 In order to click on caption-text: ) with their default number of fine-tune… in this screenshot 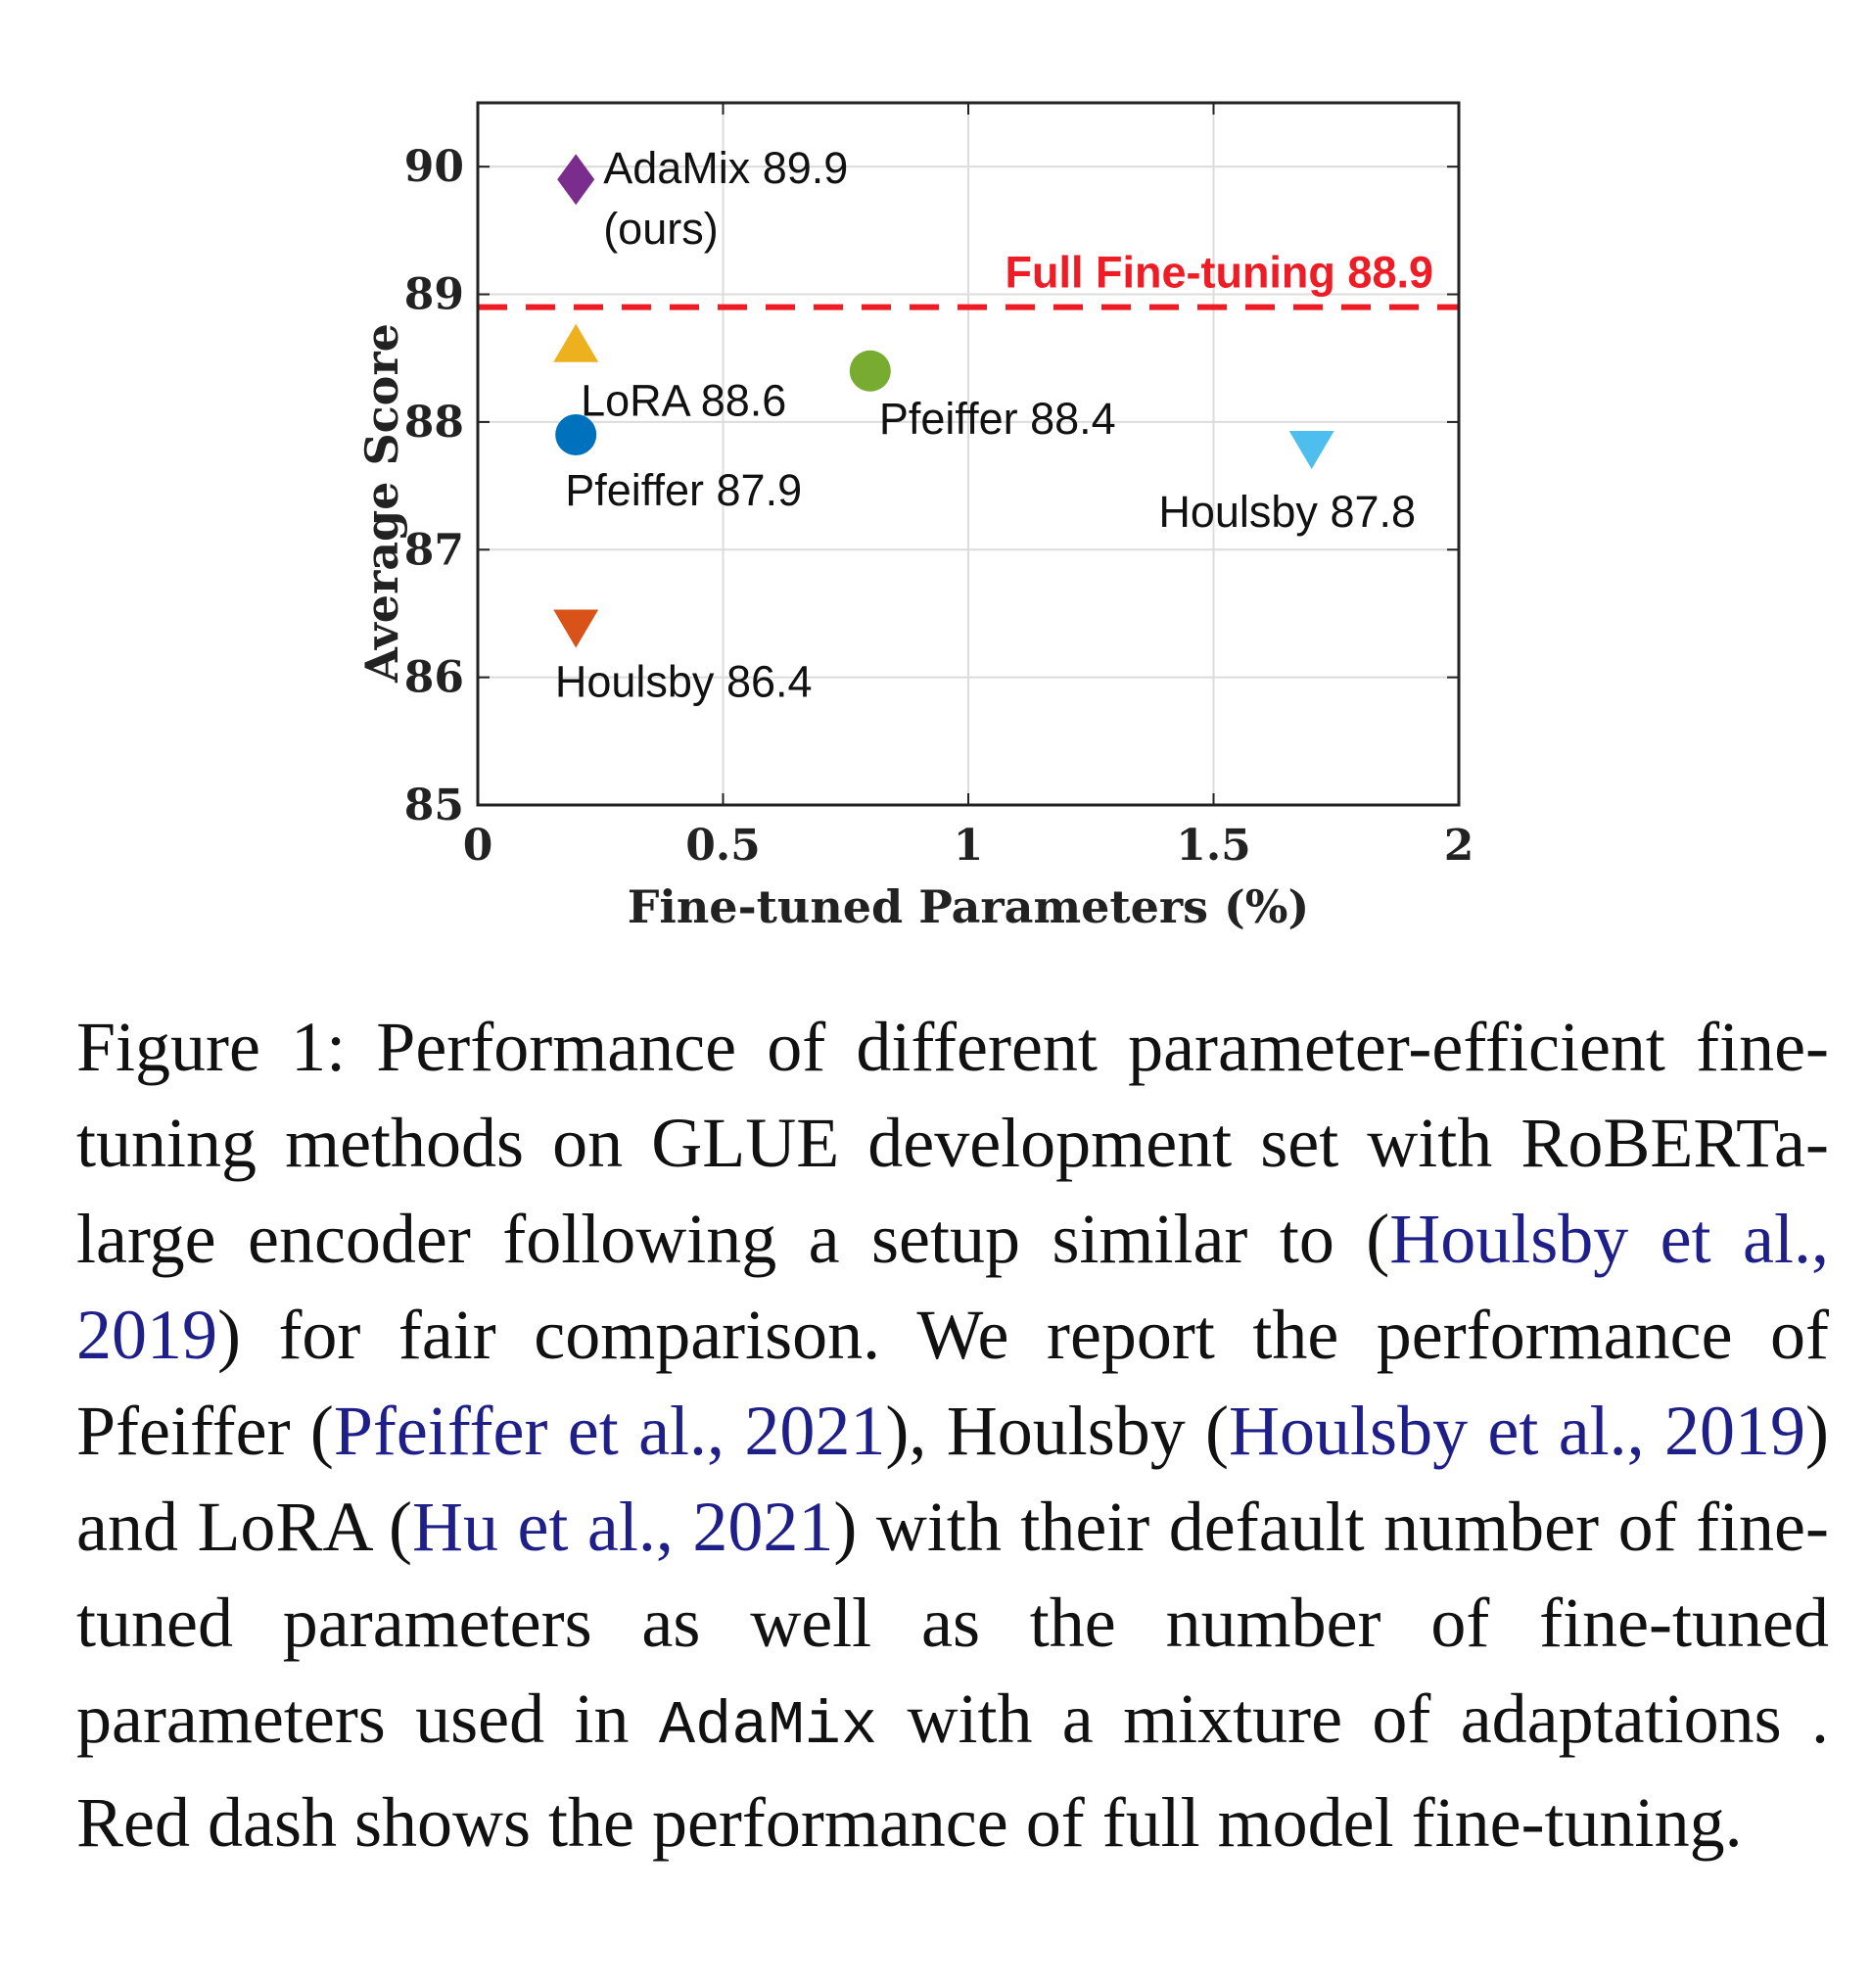, I will do `click(952, 1623)`.